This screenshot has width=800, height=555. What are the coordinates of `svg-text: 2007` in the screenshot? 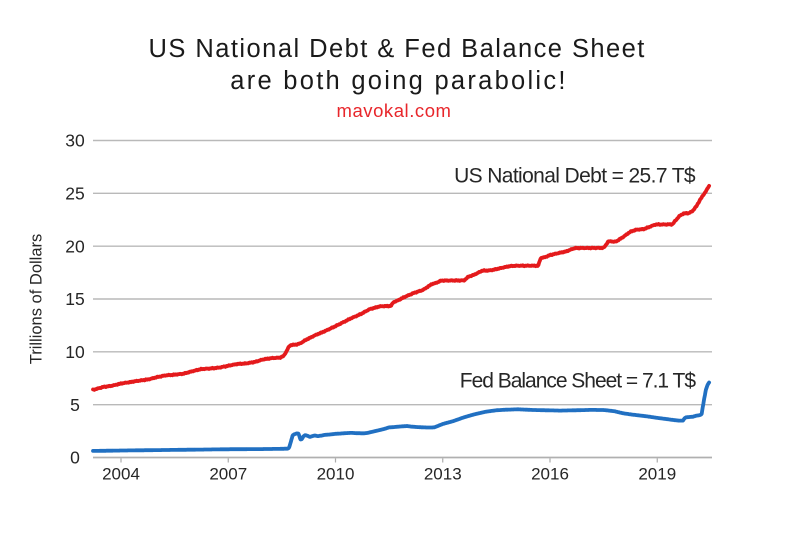 It's located at (228, 474).